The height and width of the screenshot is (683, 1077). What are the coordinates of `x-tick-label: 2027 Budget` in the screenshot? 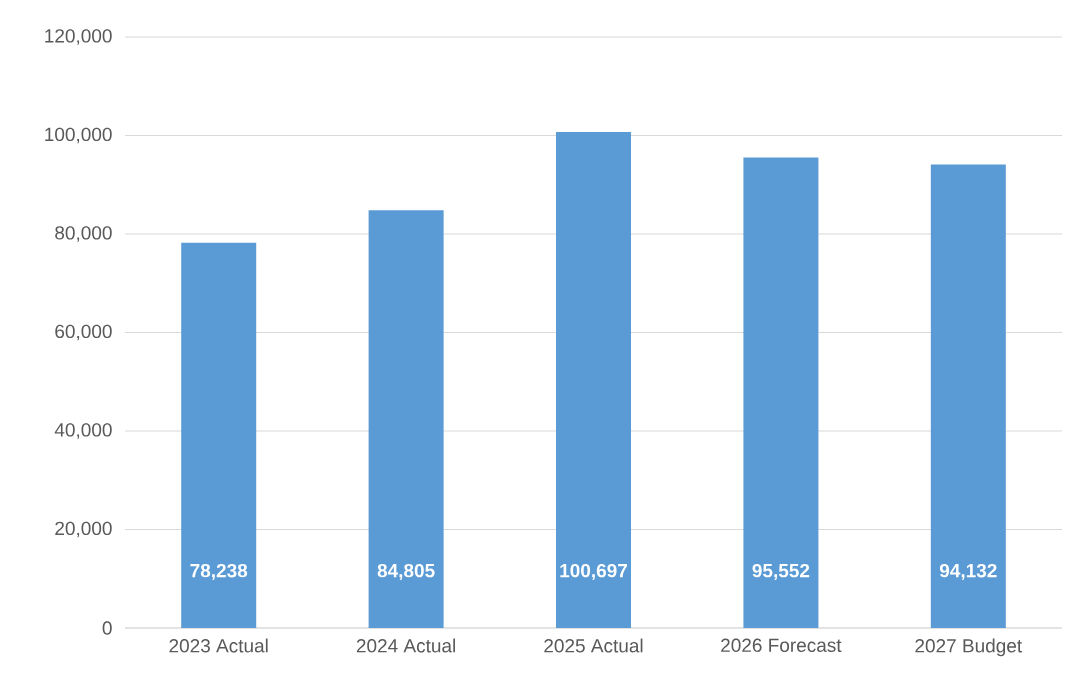 It's located at (969, 647).